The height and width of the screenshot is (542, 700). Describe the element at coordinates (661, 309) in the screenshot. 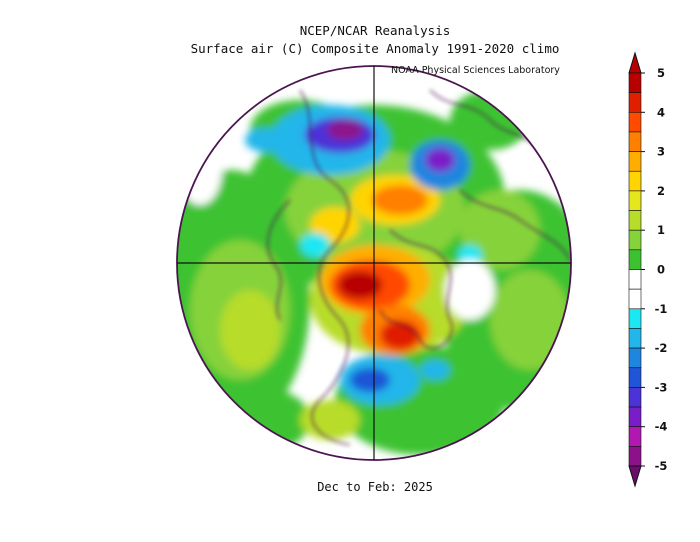

I see `colorbar-tick-label: -1` at that location.